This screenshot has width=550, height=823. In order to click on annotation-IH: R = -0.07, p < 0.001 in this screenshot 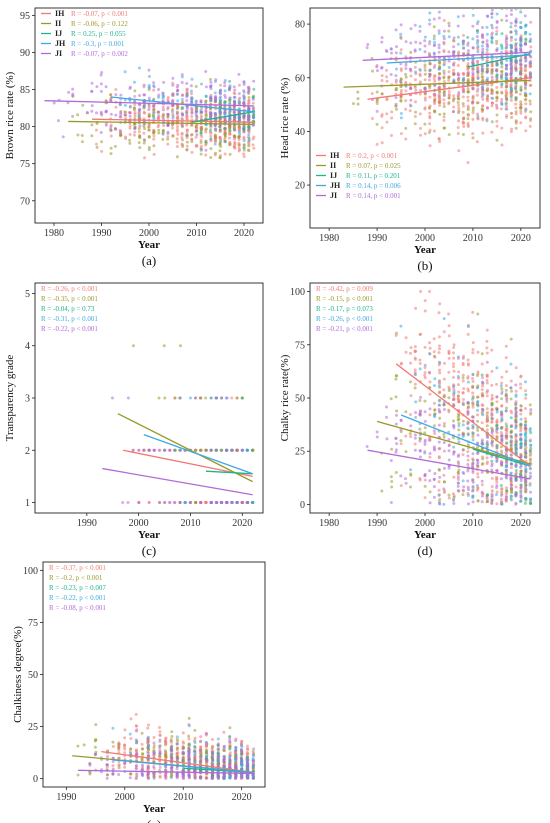, I will do `click(99, 14)`.